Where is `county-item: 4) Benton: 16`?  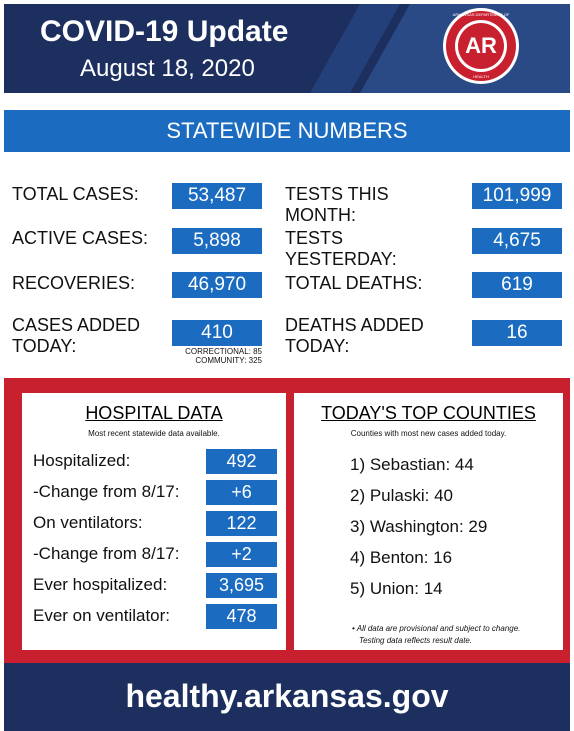 county-item: 4) Benton: 16 is located at coordinates (401, 557).